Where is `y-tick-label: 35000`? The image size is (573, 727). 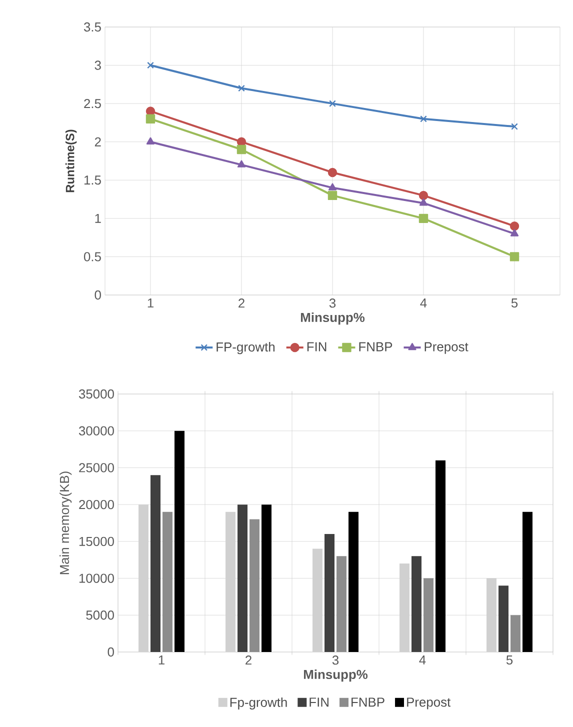 y-tick-label: 35000 is located at coordinates (96, 394).